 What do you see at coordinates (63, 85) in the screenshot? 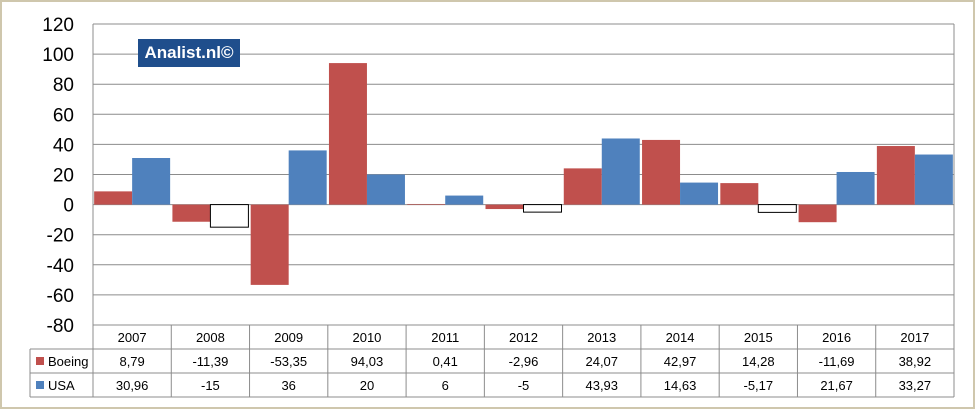
I see `y-tick-label: 80` at bounding box center [63, 85].